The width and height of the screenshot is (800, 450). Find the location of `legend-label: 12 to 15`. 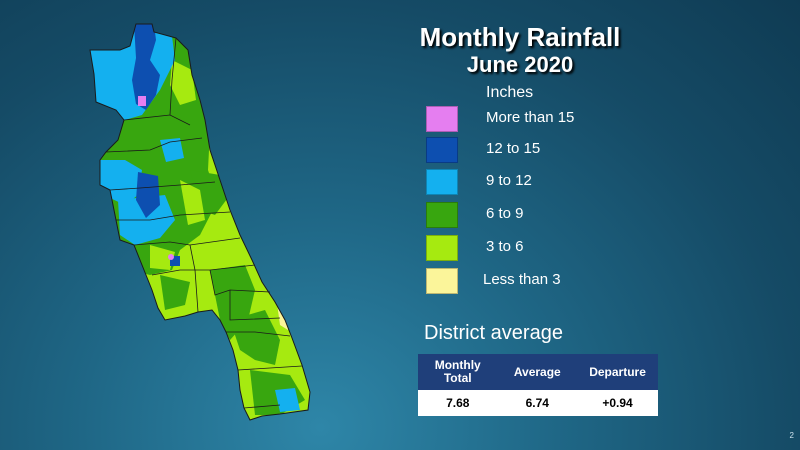

legend-label: 12 to 15 is located at coordinates (513, 148).